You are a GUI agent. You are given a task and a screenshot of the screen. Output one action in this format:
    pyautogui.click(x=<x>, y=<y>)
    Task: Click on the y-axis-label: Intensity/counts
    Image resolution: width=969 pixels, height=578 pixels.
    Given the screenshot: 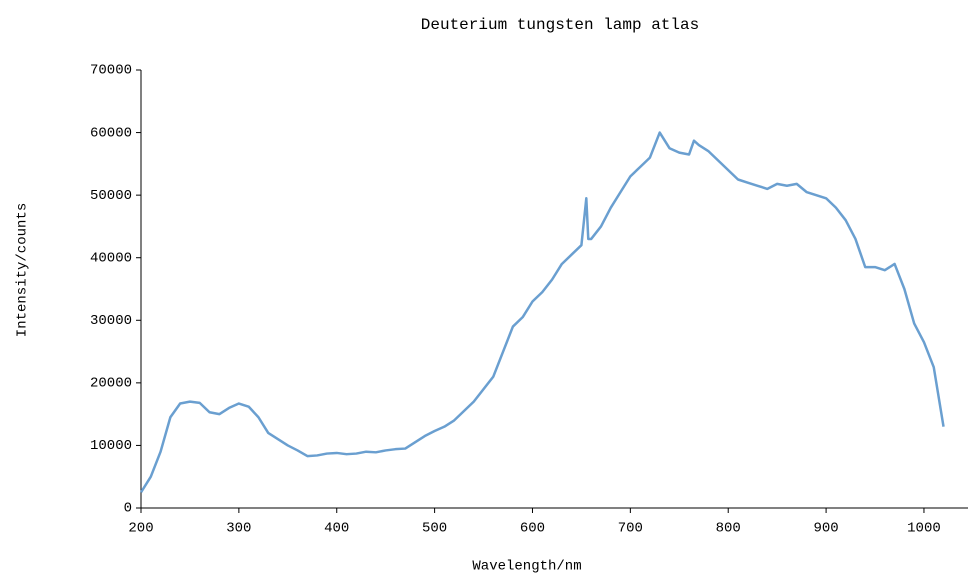 What is the action you would take?
    pyautogui.click(x=23, y=270)
    